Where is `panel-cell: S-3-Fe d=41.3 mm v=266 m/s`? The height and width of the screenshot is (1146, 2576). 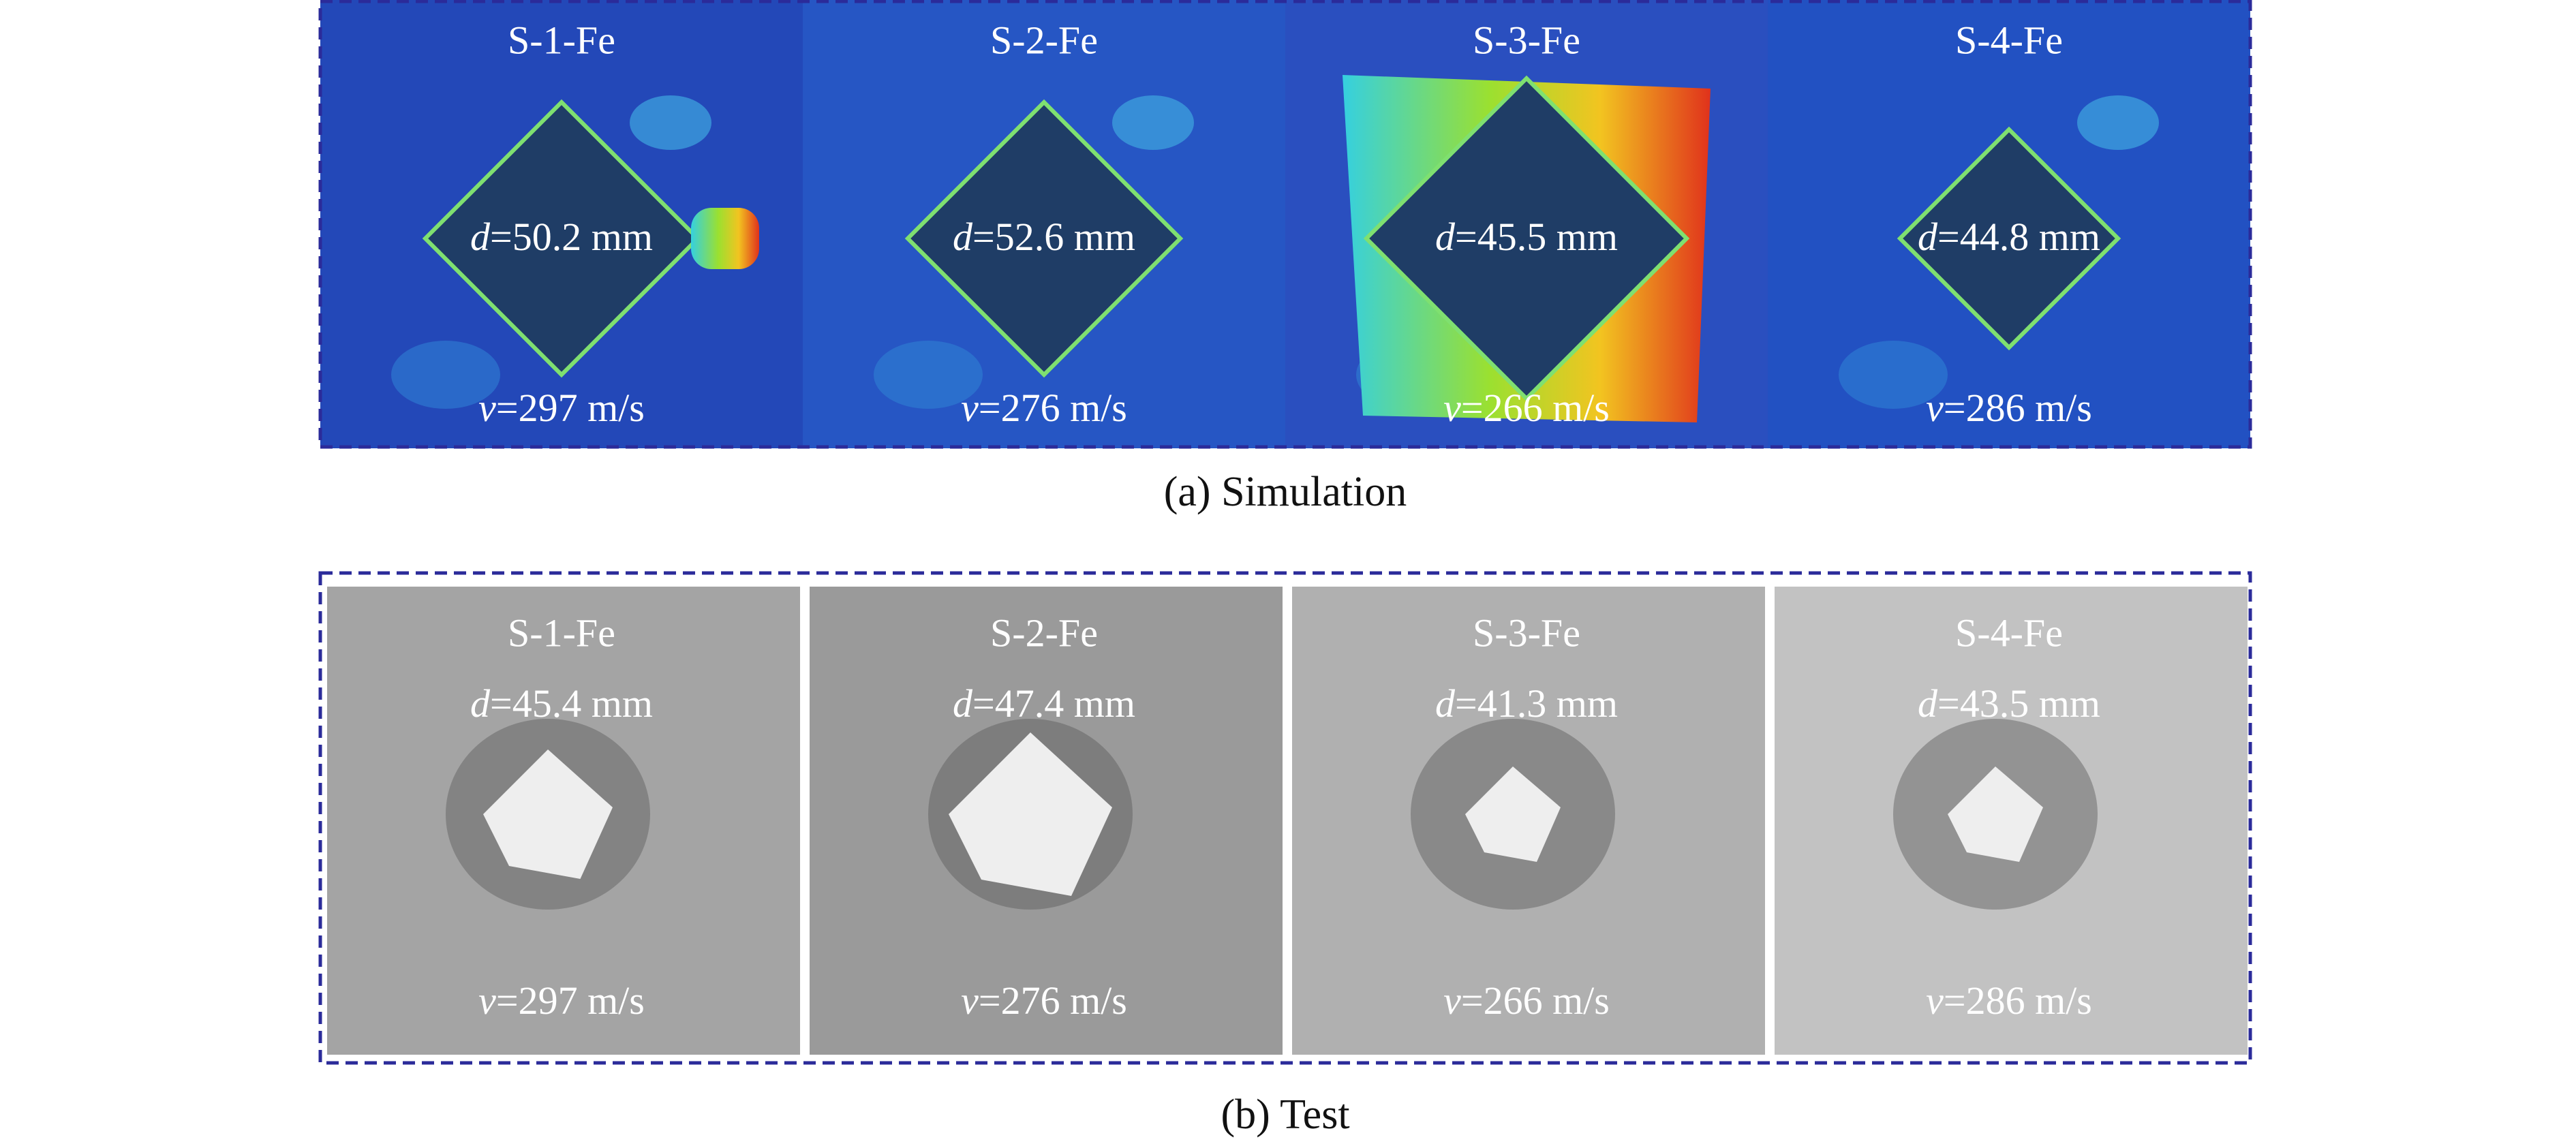
panel-cell: S-3-Fe d=41.3 mm v=266 m/s is located at coordinates (1529, 821).